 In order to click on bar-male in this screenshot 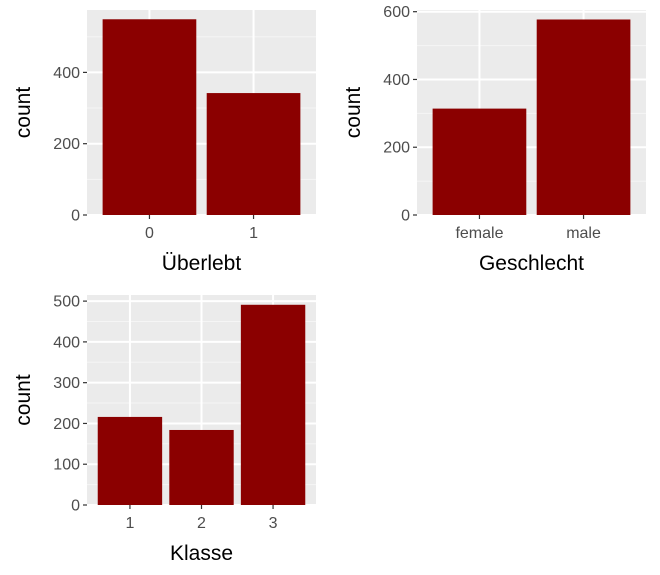, I will do `click(583, 117)`.